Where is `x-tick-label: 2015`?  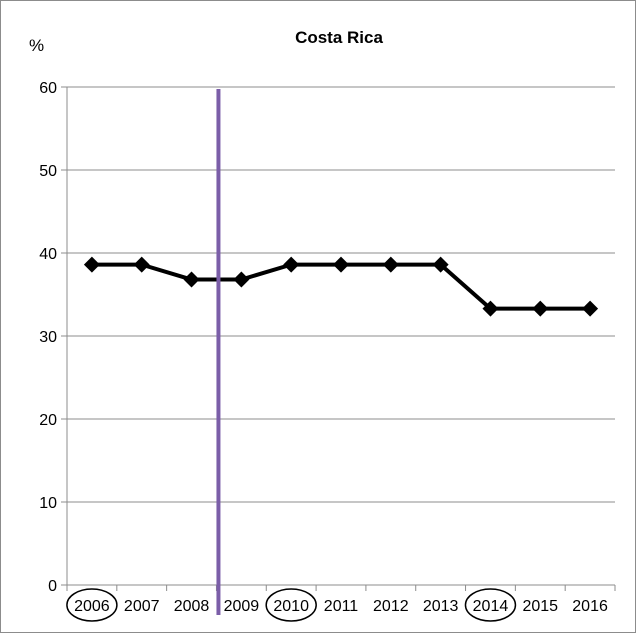 x-tick-label: 2015 is located at coordinates (540, 606).